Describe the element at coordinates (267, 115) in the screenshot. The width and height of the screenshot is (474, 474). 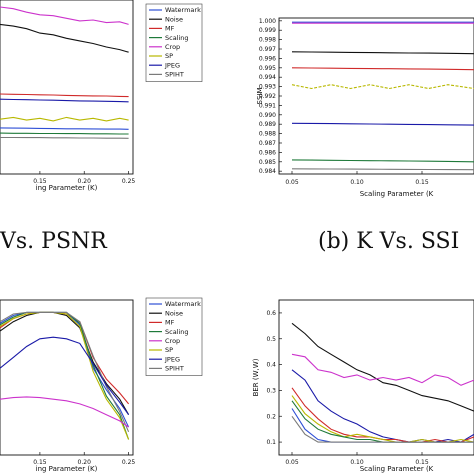
I see `y-tick-label: 0.990` at that location.